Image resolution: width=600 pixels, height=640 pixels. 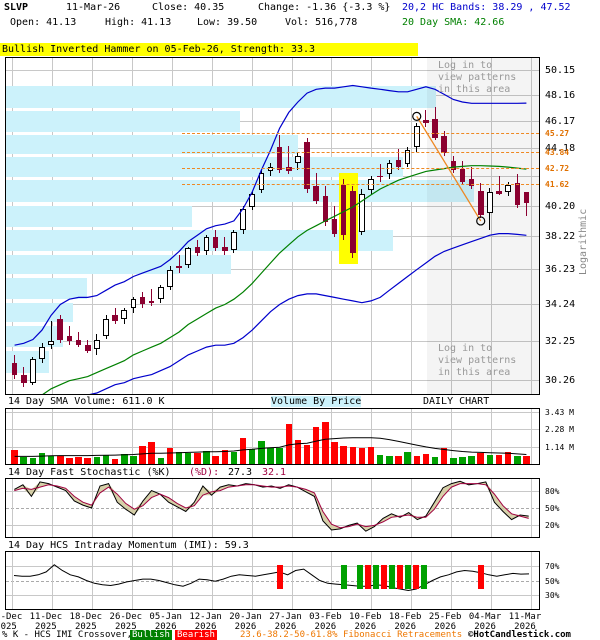 I want to click on login-to-view-patterns-message-1: Log in to view patterns in this area, so click(x=477, y=77).